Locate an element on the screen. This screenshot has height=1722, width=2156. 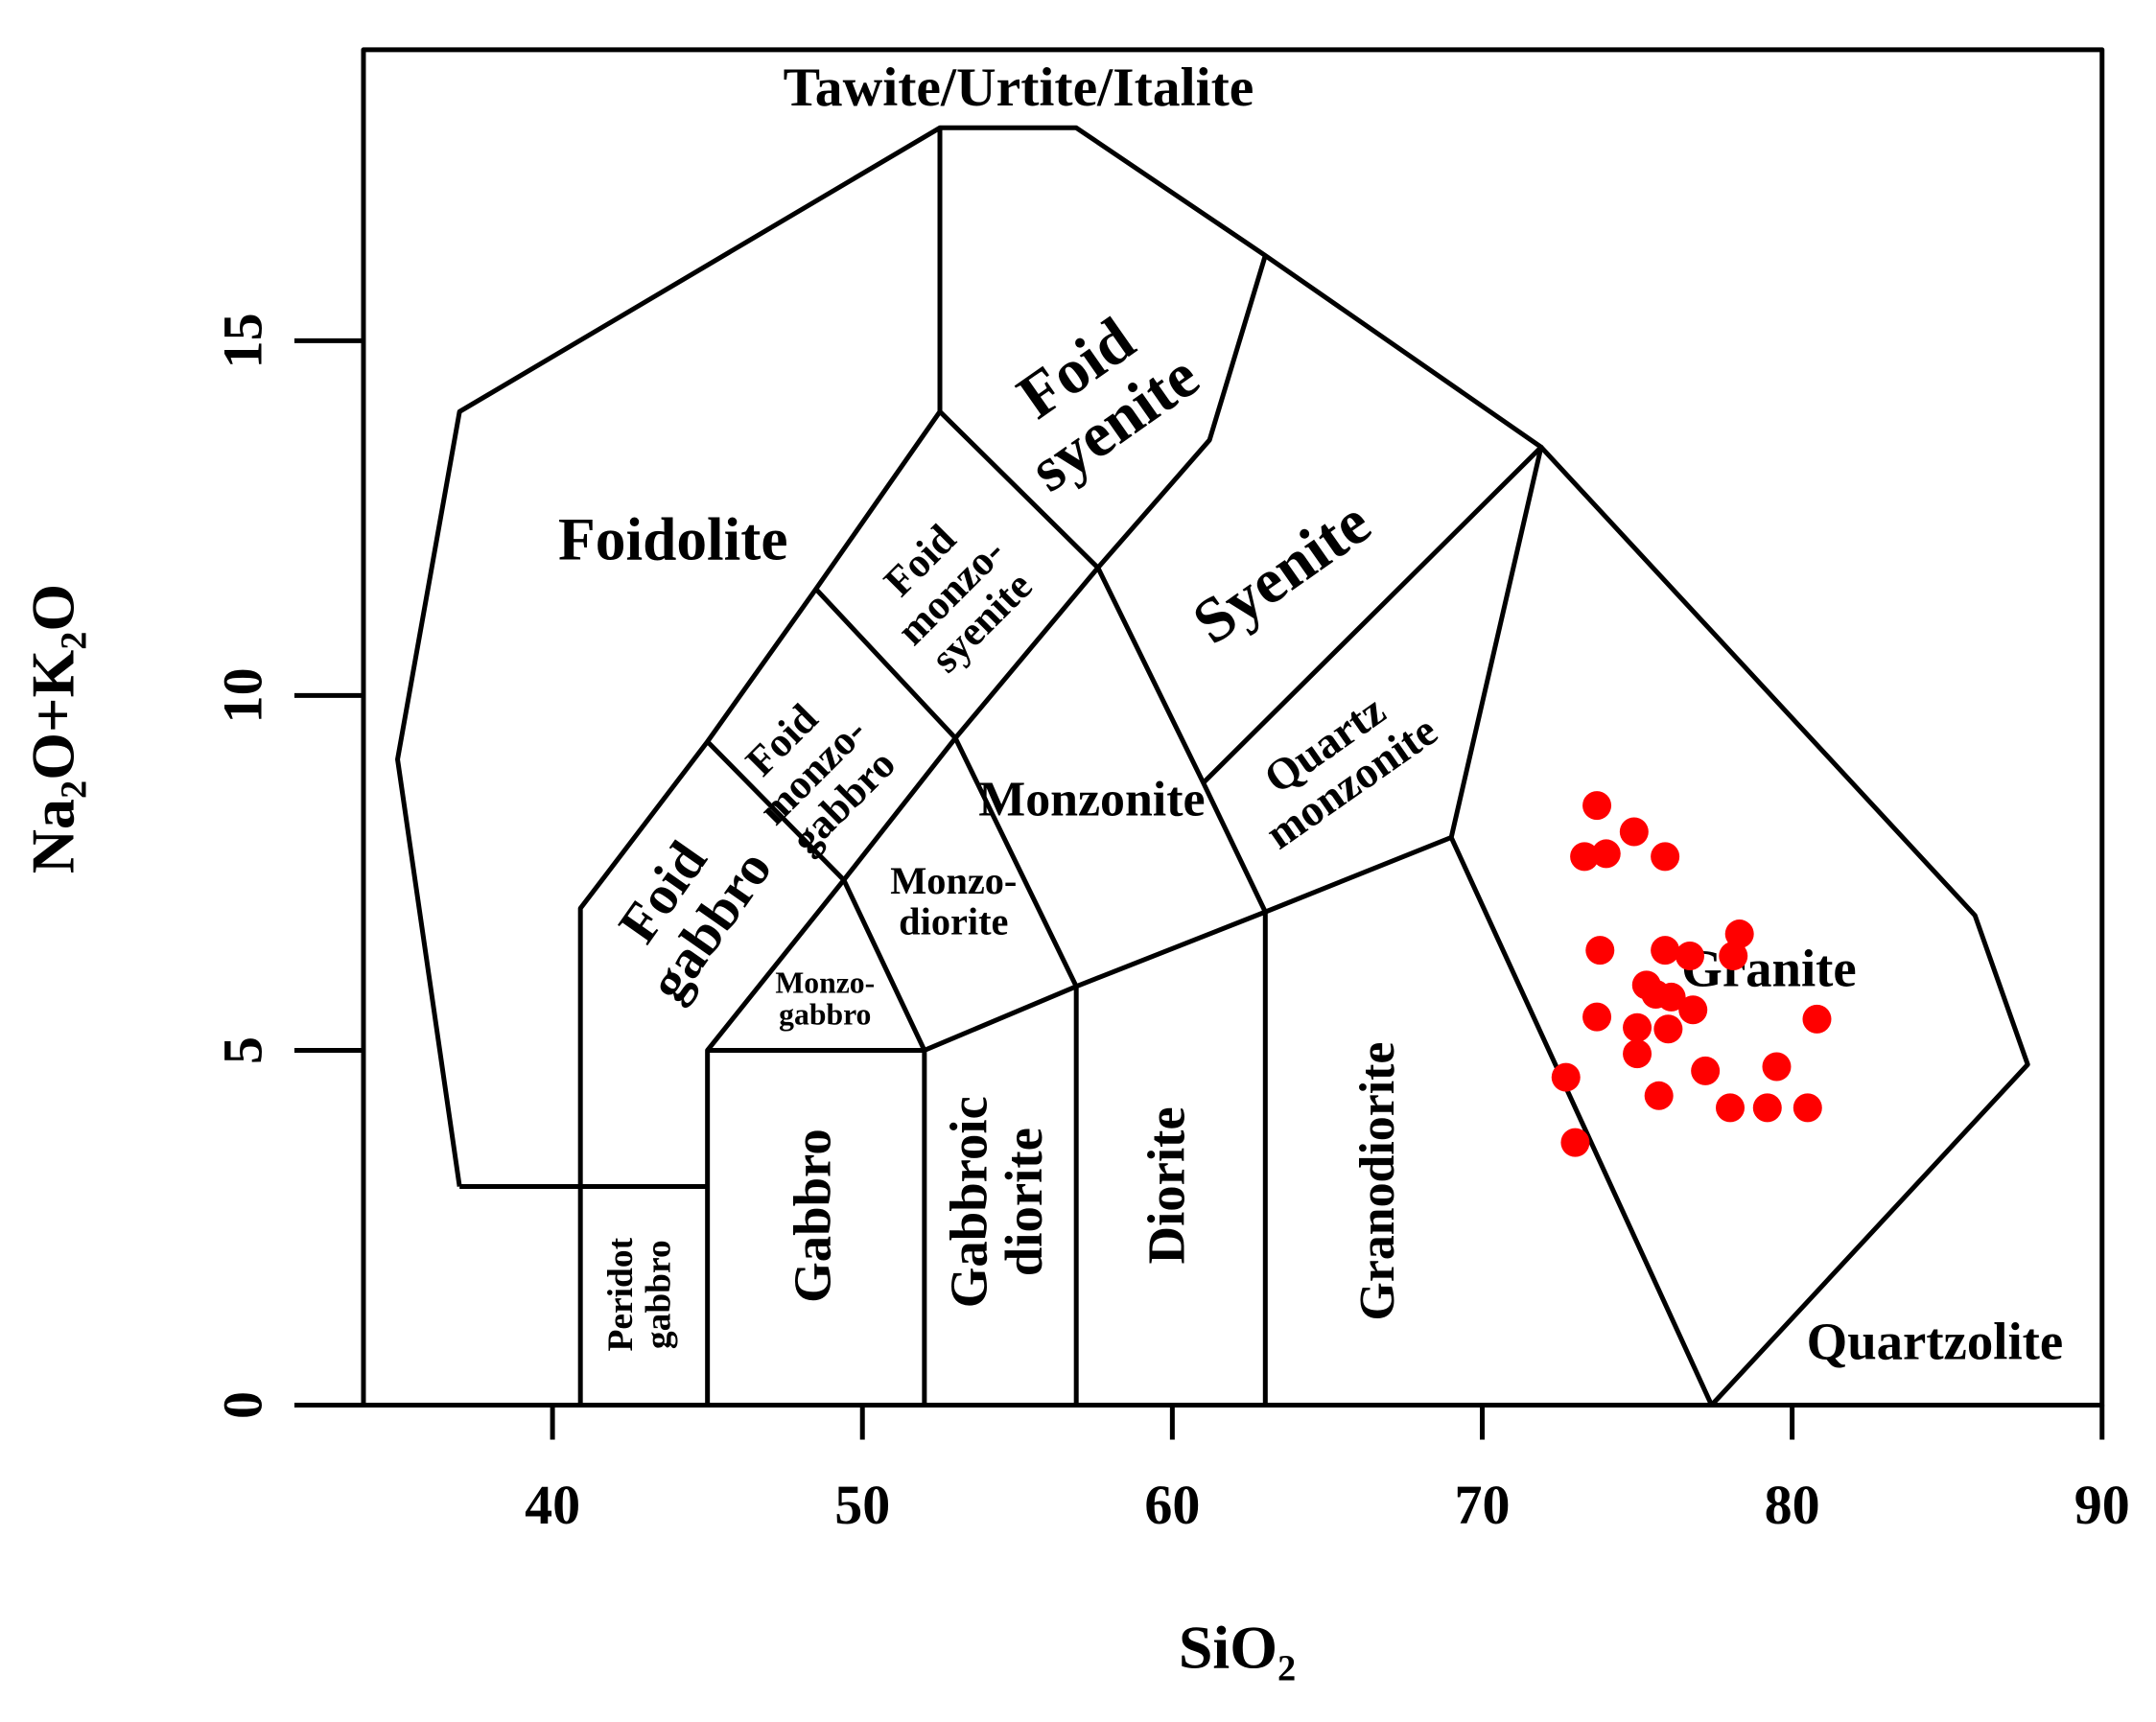
field-label-line: Monzonite is located at coordinates (1091, 800).